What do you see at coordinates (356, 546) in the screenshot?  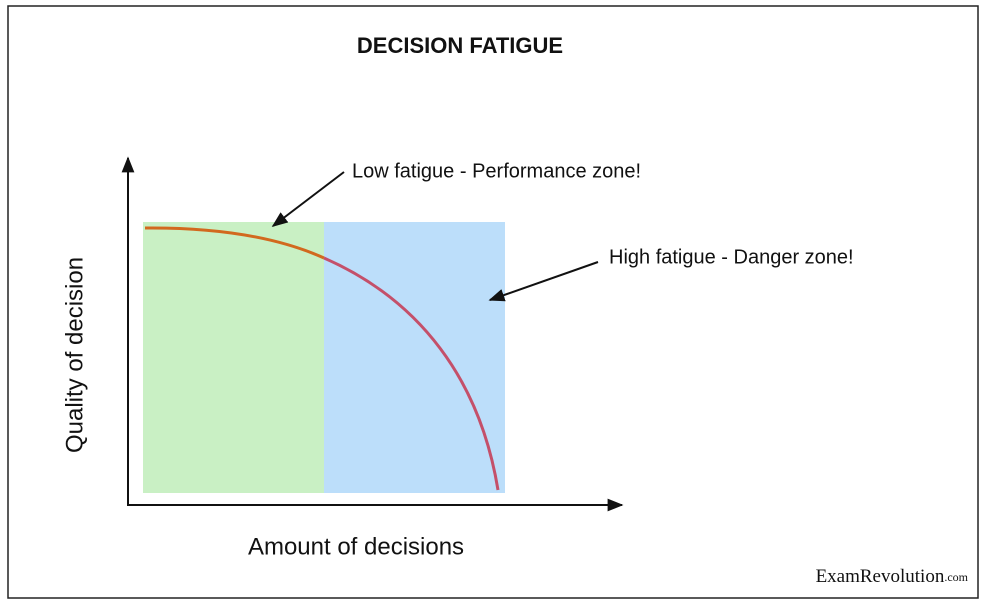 I see `x-axis-label: Amount of decisions` at bounding box center [356, 546].